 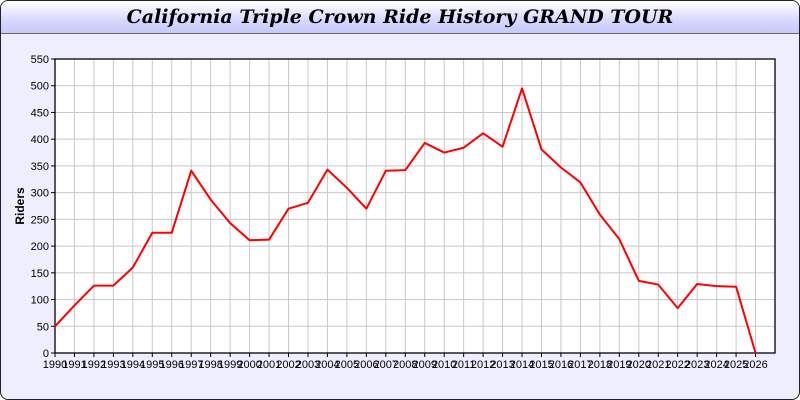 What do you see at coordinates (40, 247) in the screenshot?
I see `y-tick-label: 200` at bounding box center [40, 247].